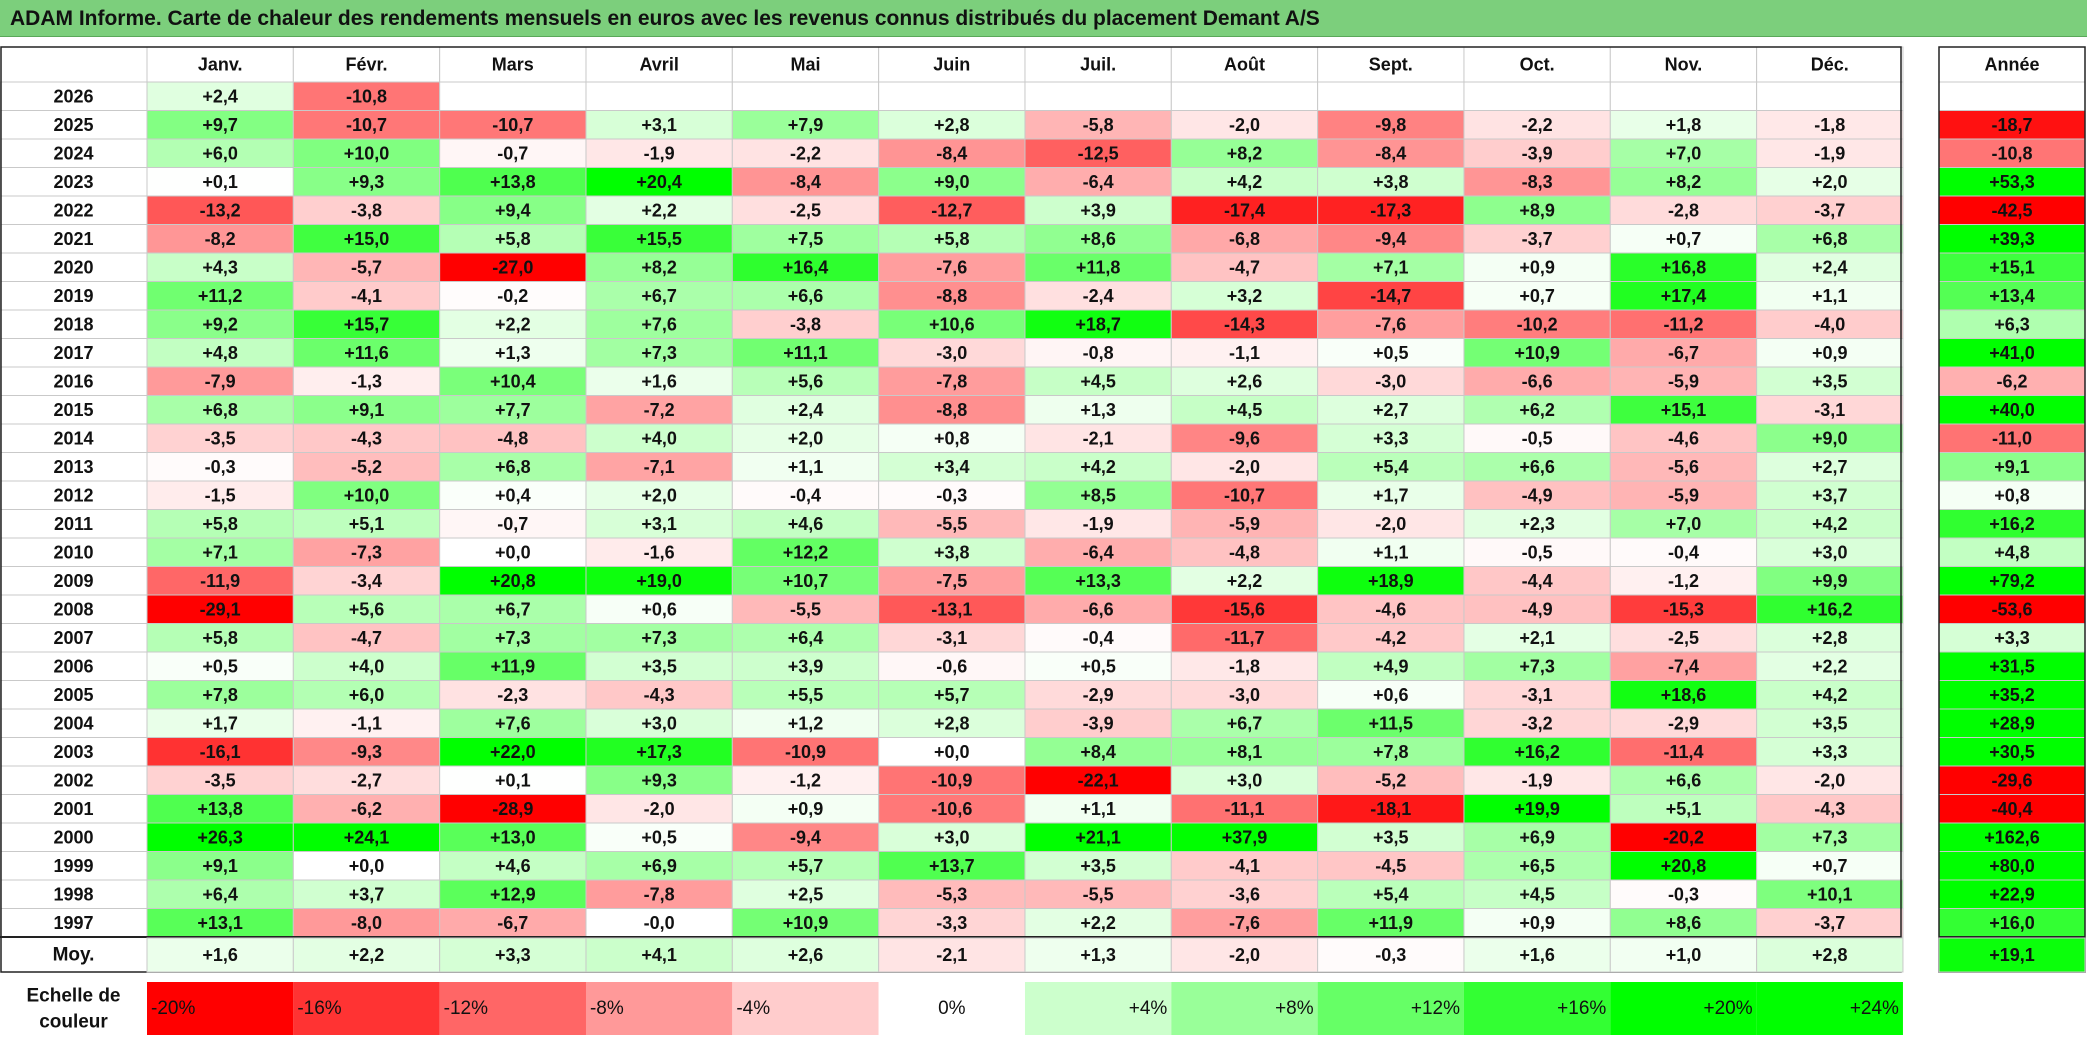 The width and height of the screenshot is (2087, 1037). Describe the element at coordinates (1537, 210) in the screenshot. I see `heatmap-cell-value: +8,9` at that location.